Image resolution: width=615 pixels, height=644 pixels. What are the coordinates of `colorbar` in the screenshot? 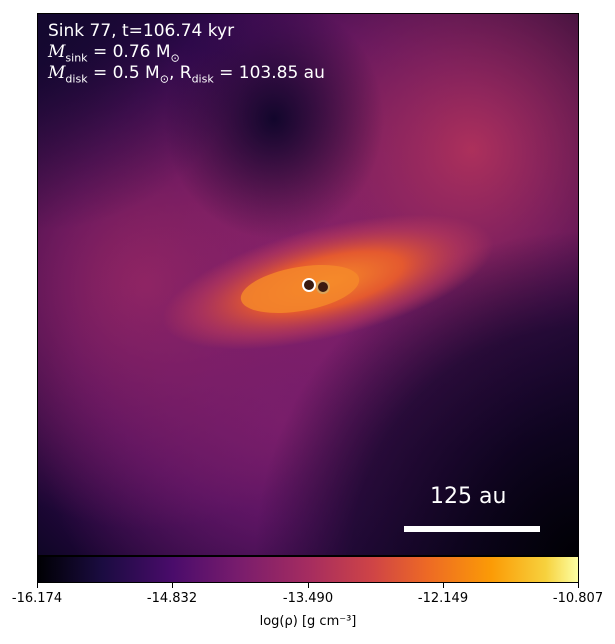 It's located at (308, 569).